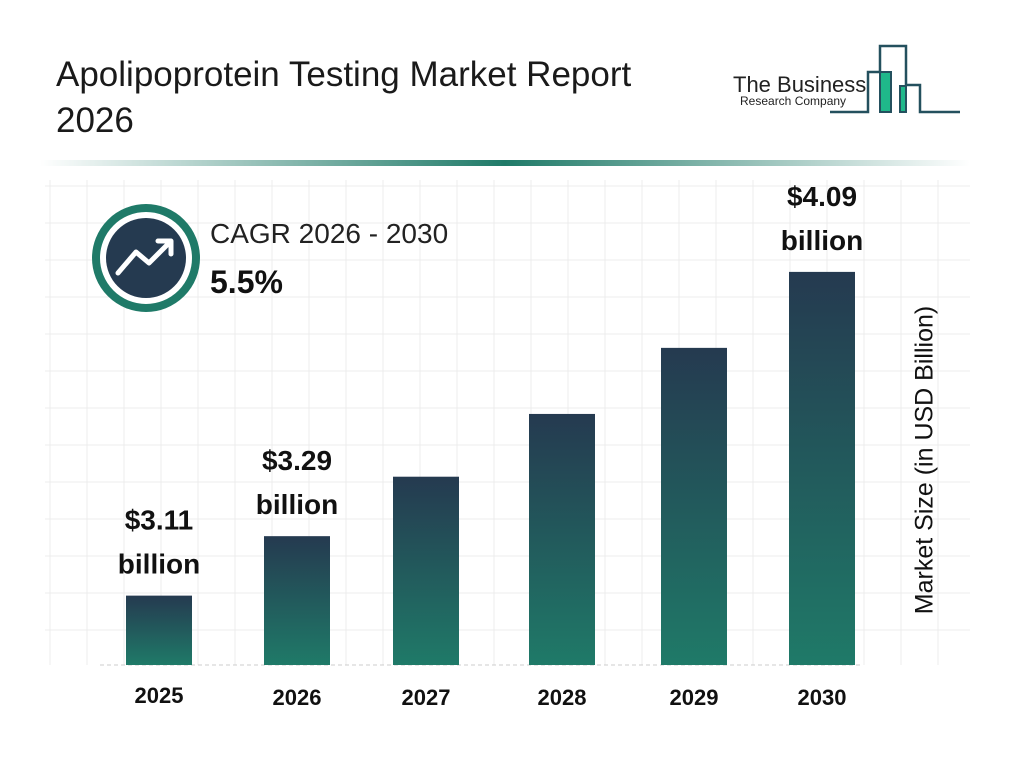  Describe the element at coordinates (426, 697) in the screenshot. I see `x-tick-label: 2027` at that location.